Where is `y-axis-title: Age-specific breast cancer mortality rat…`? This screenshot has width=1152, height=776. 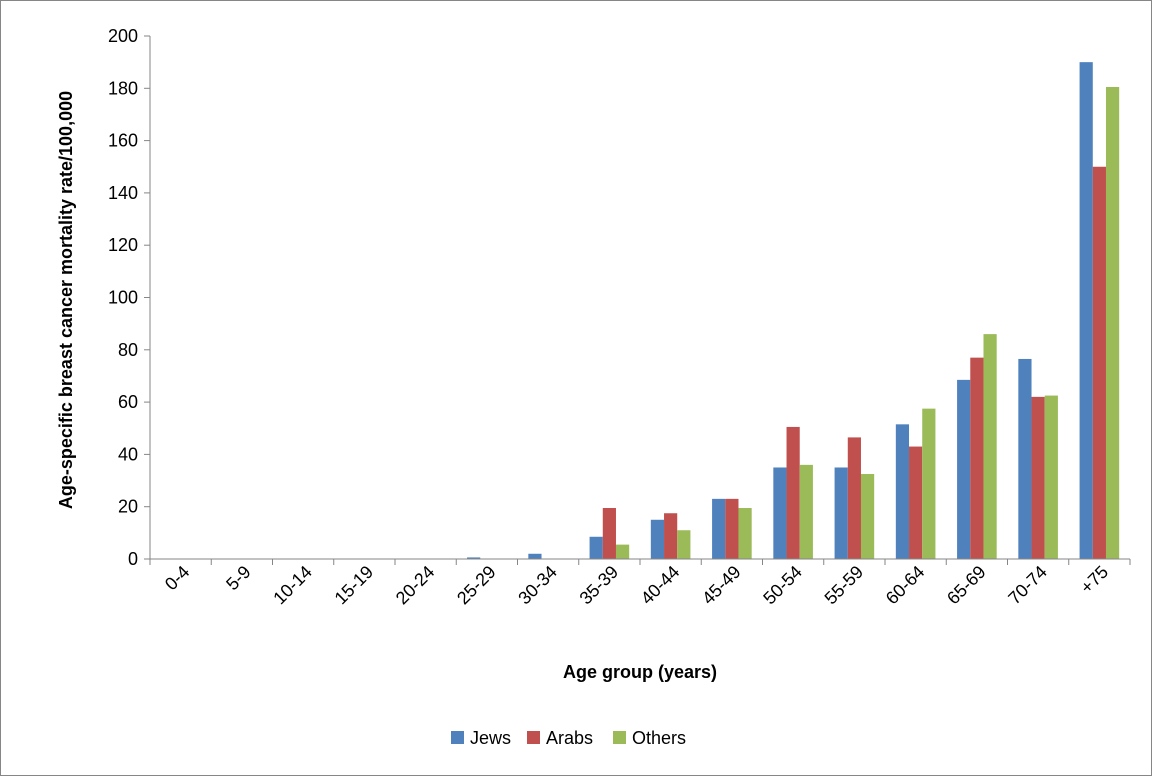
y-axis-title: Age-specific breast cancer mortality rat… is located at coordinates (66, 300).